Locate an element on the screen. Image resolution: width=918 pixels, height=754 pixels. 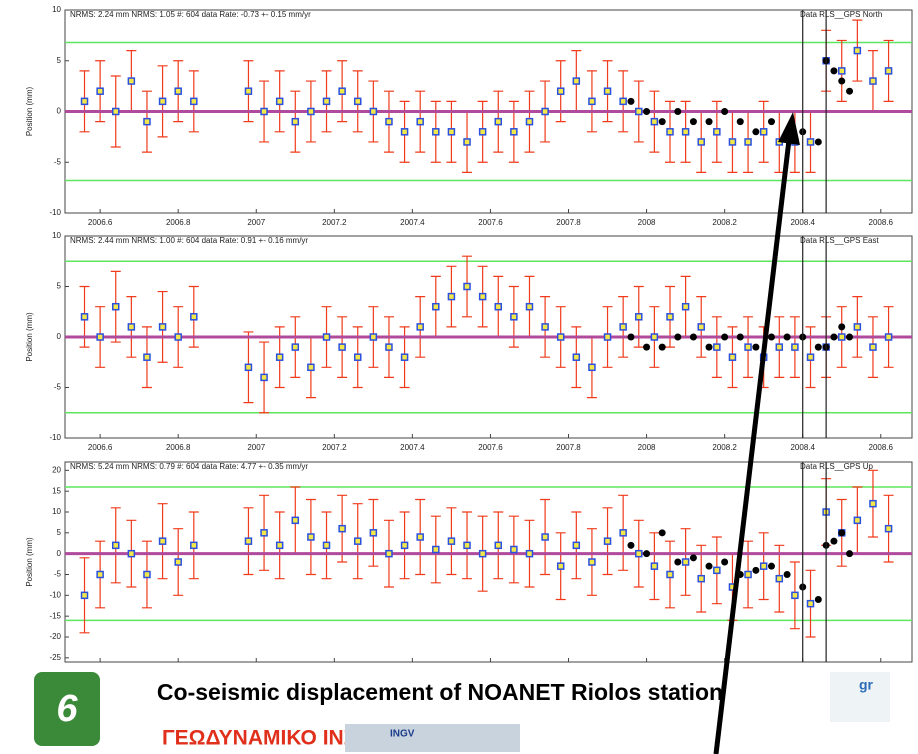
ingv-logo is located at coordinates (432, 738).